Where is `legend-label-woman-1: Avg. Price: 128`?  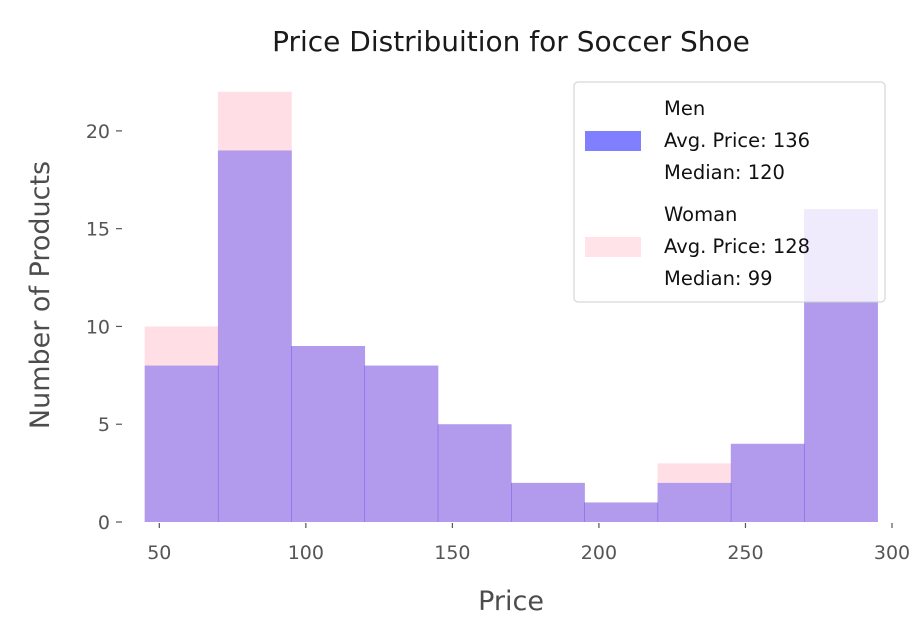 legend-label-woman-1: Avg. Price: 128 is located at coordinates (737, 246).